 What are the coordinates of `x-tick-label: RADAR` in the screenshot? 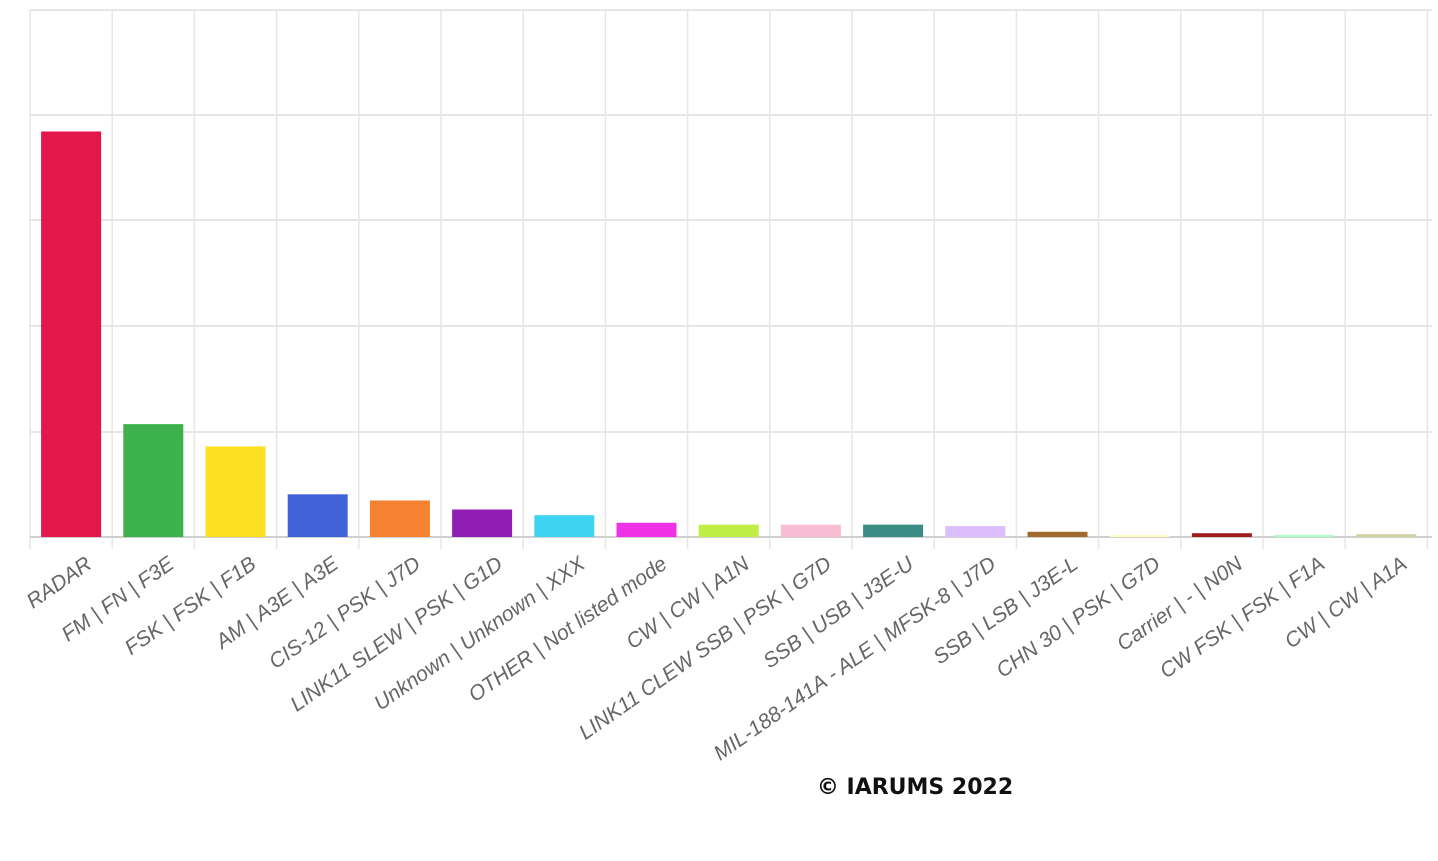 It's located at (59, 582).